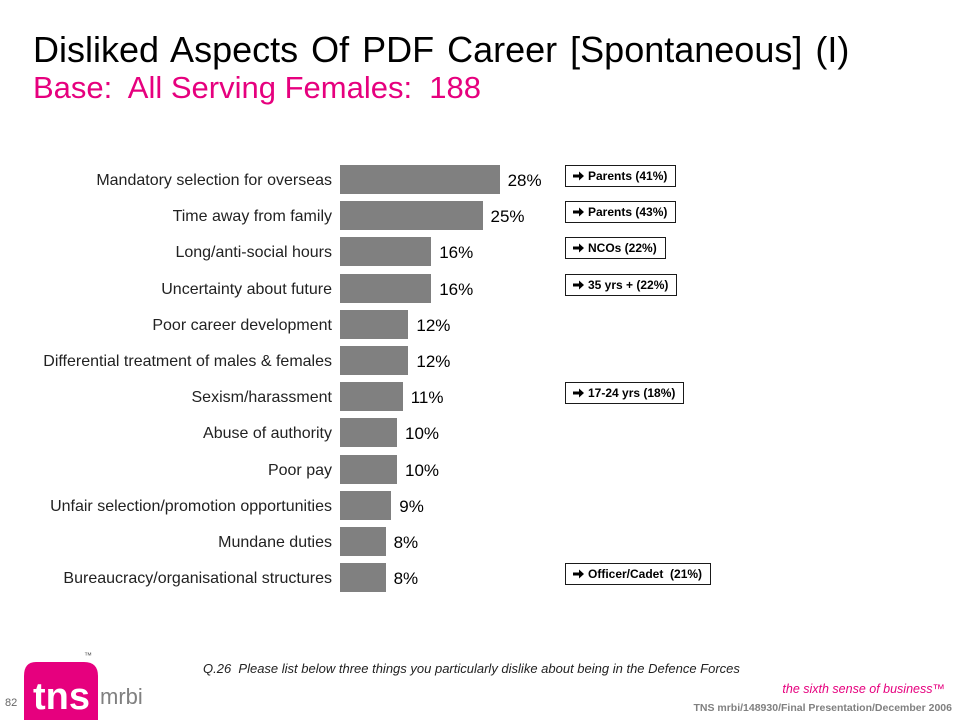 The height and width of the screenshot is (720, 960). Describe the element at coordinates (197, 578) in the screenshot. I see `category-label: Bureaucracy/organisational structures` at that location.